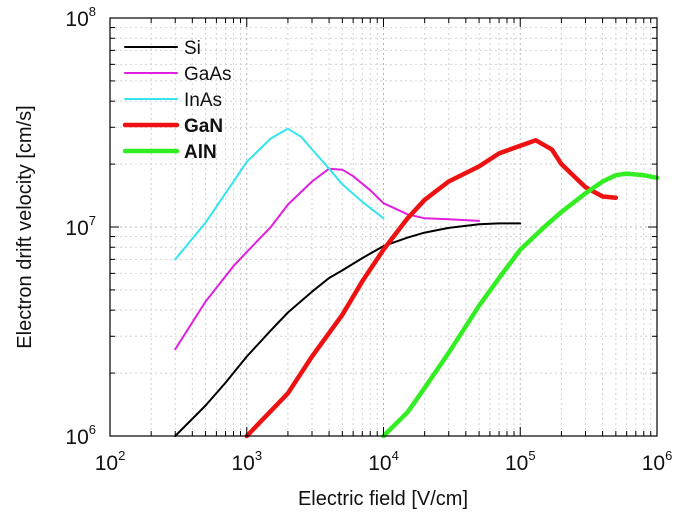 The image size is (681, 515). I want to click on y-axis-title: Electron drift velocity [cm/s], so click(25, 226).